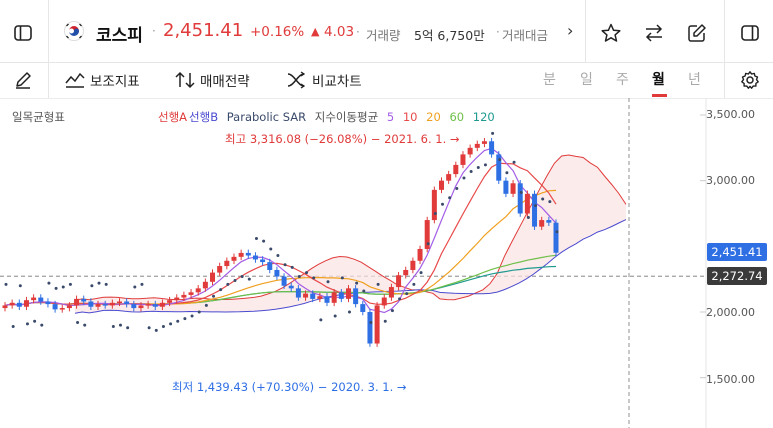 Image resolution: width=773 pixels, height=428 pixels. Describe the element at coordinates (622, 80) in the screenshot. I see `period-week: 주` at that location.